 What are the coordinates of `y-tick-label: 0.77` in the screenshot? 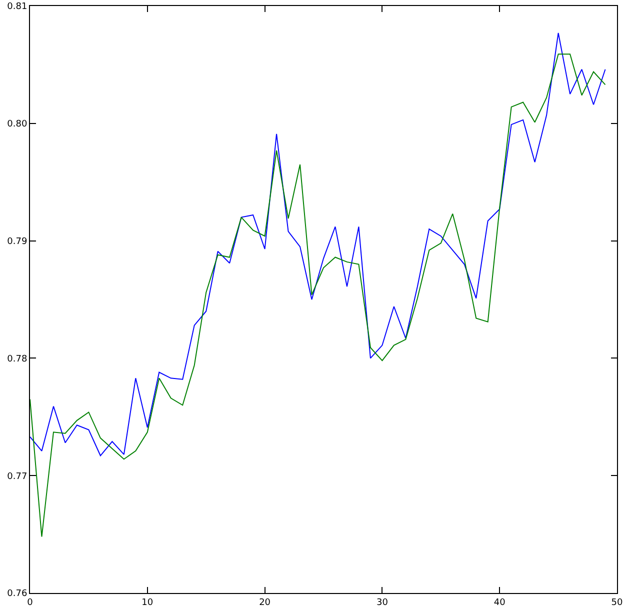 It's located at (17, 477).